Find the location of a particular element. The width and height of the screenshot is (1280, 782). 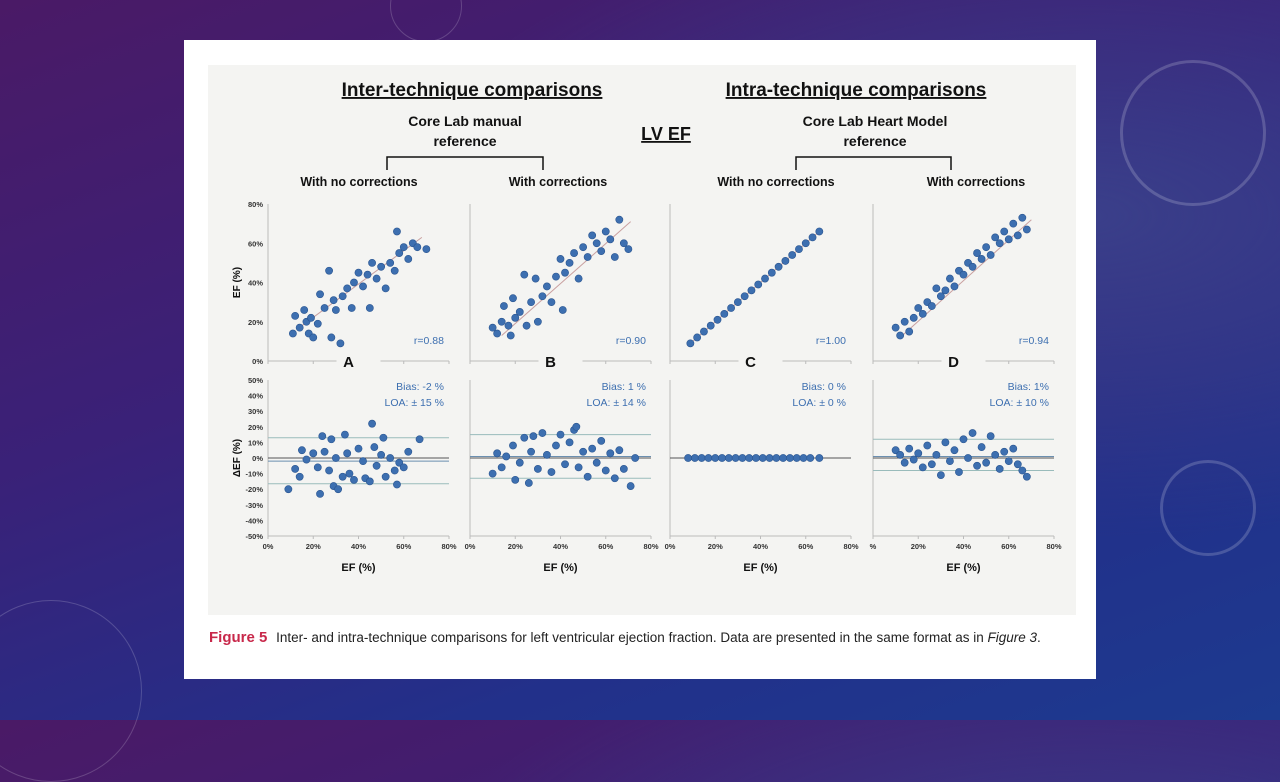

y-tick-label: -20% is located at coordinates (254, 489).